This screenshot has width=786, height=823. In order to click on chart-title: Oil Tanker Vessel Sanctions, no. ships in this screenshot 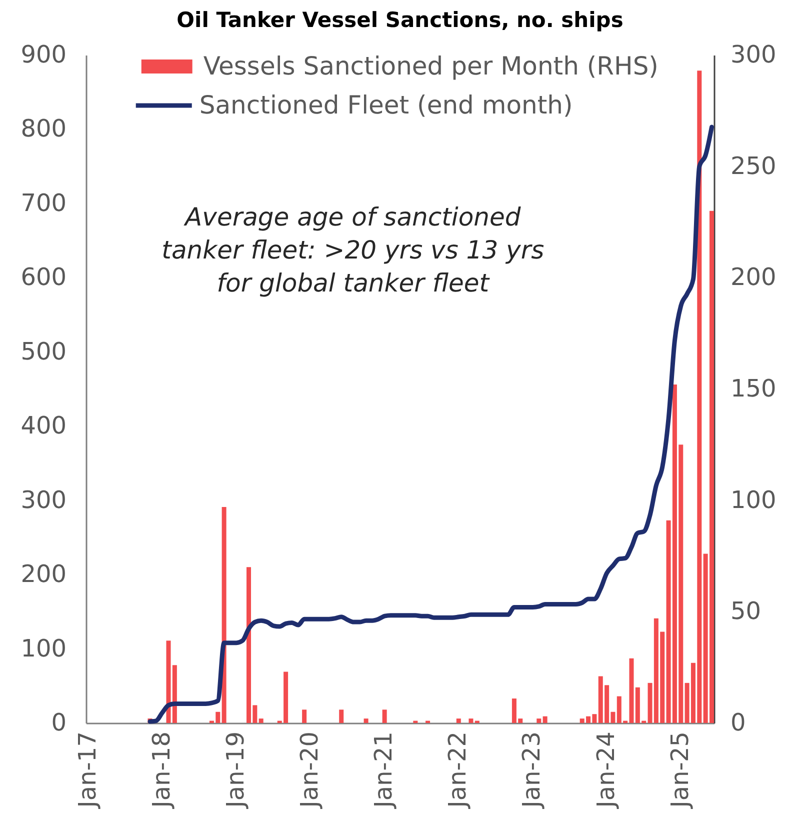, I will do `click(400, 20)`.